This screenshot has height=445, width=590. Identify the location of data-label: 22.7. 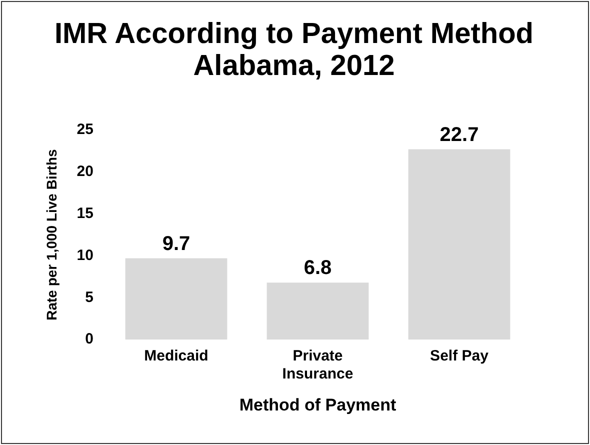
(459, 135).